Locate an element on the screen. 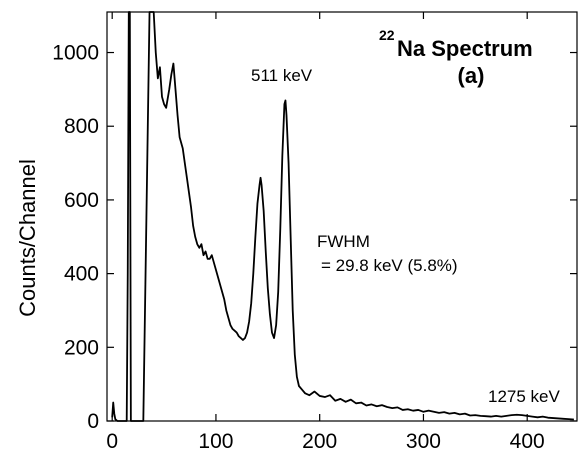  annotation-1275-kev: 1275 keV is located at coordinates (524, 396).